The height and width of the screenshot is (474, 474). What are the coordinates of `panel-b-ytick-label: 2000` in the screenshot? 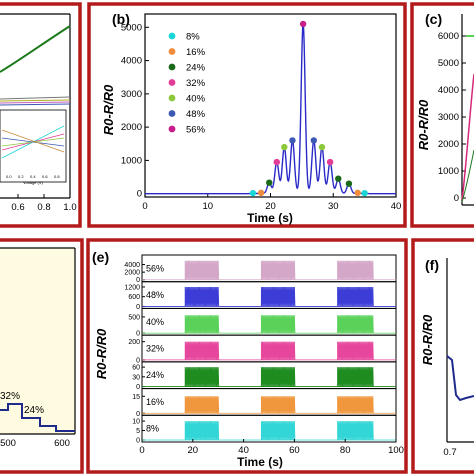 It's located at (131, 127).